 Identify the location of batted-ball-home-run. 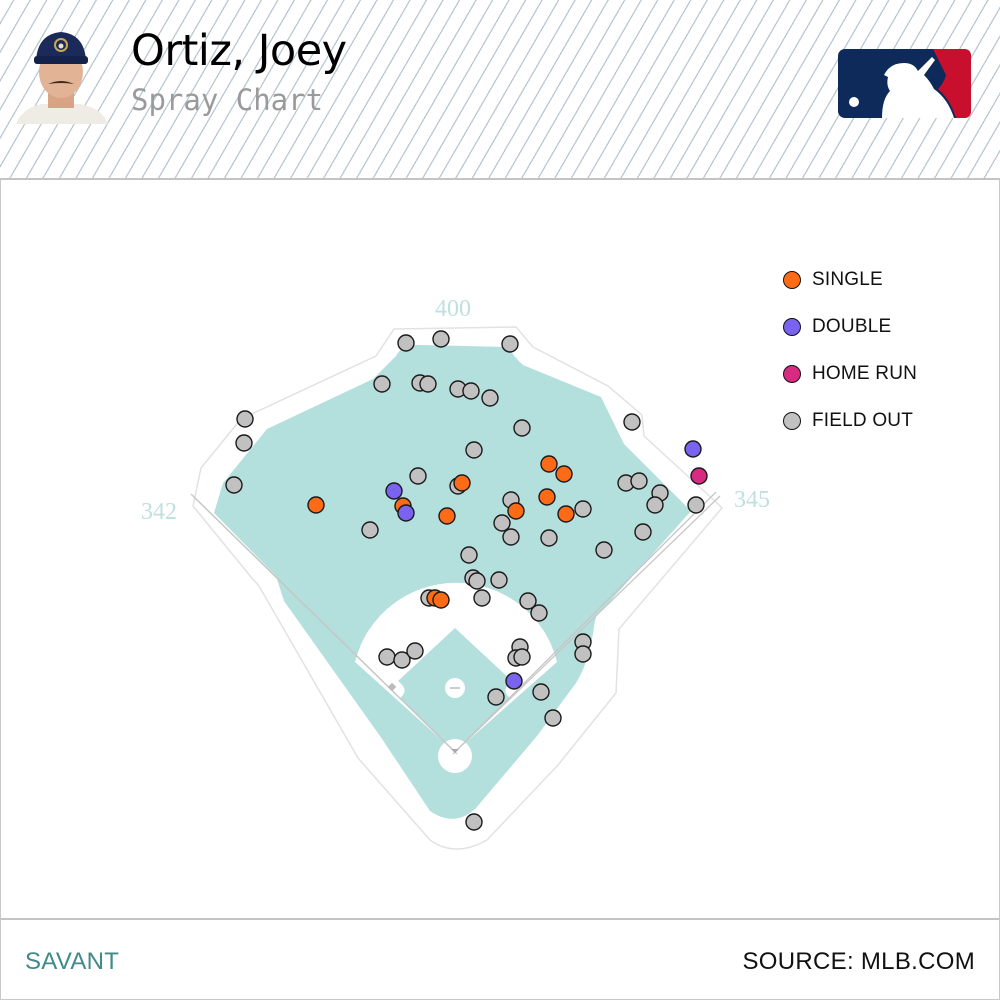
(699, 476).